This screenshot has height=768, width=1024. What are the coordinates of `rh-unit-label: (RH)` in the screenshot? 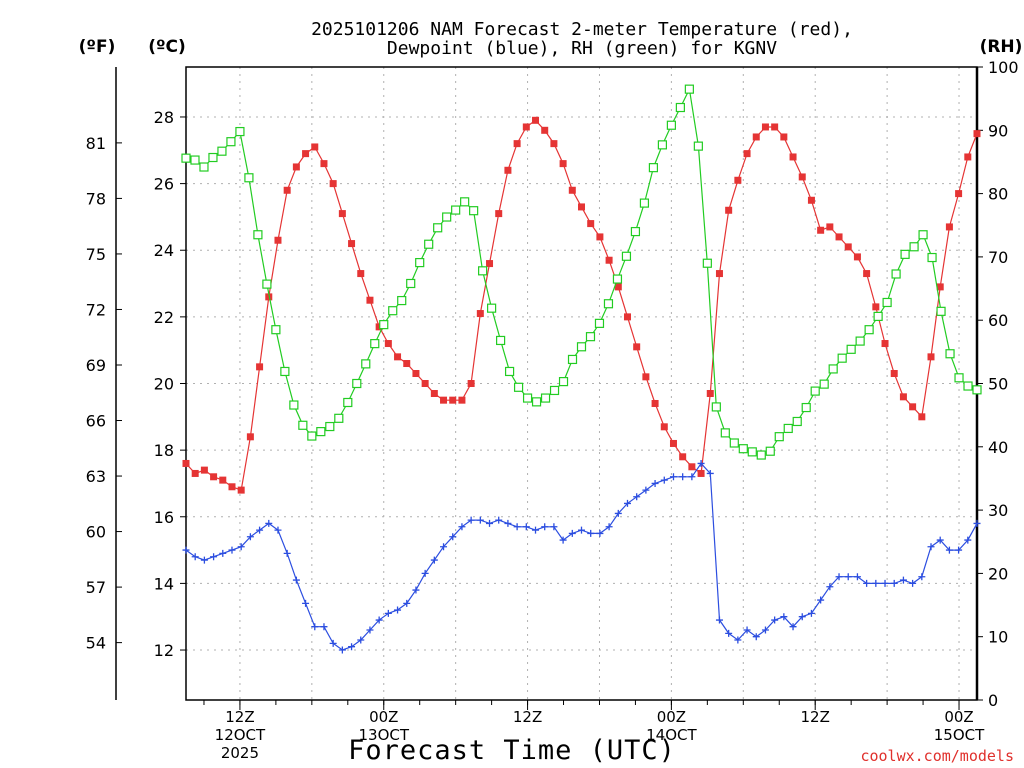 It's located at (1001, 47).